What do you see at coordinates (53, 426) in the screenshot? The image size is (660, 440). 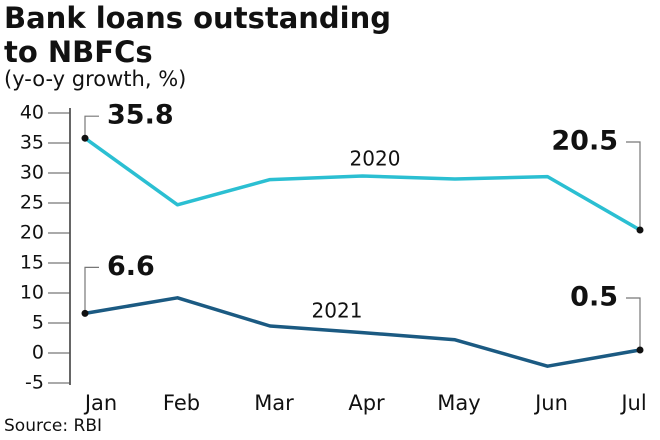 I see `source: Source: RBI` at bounding box center [53, 426].